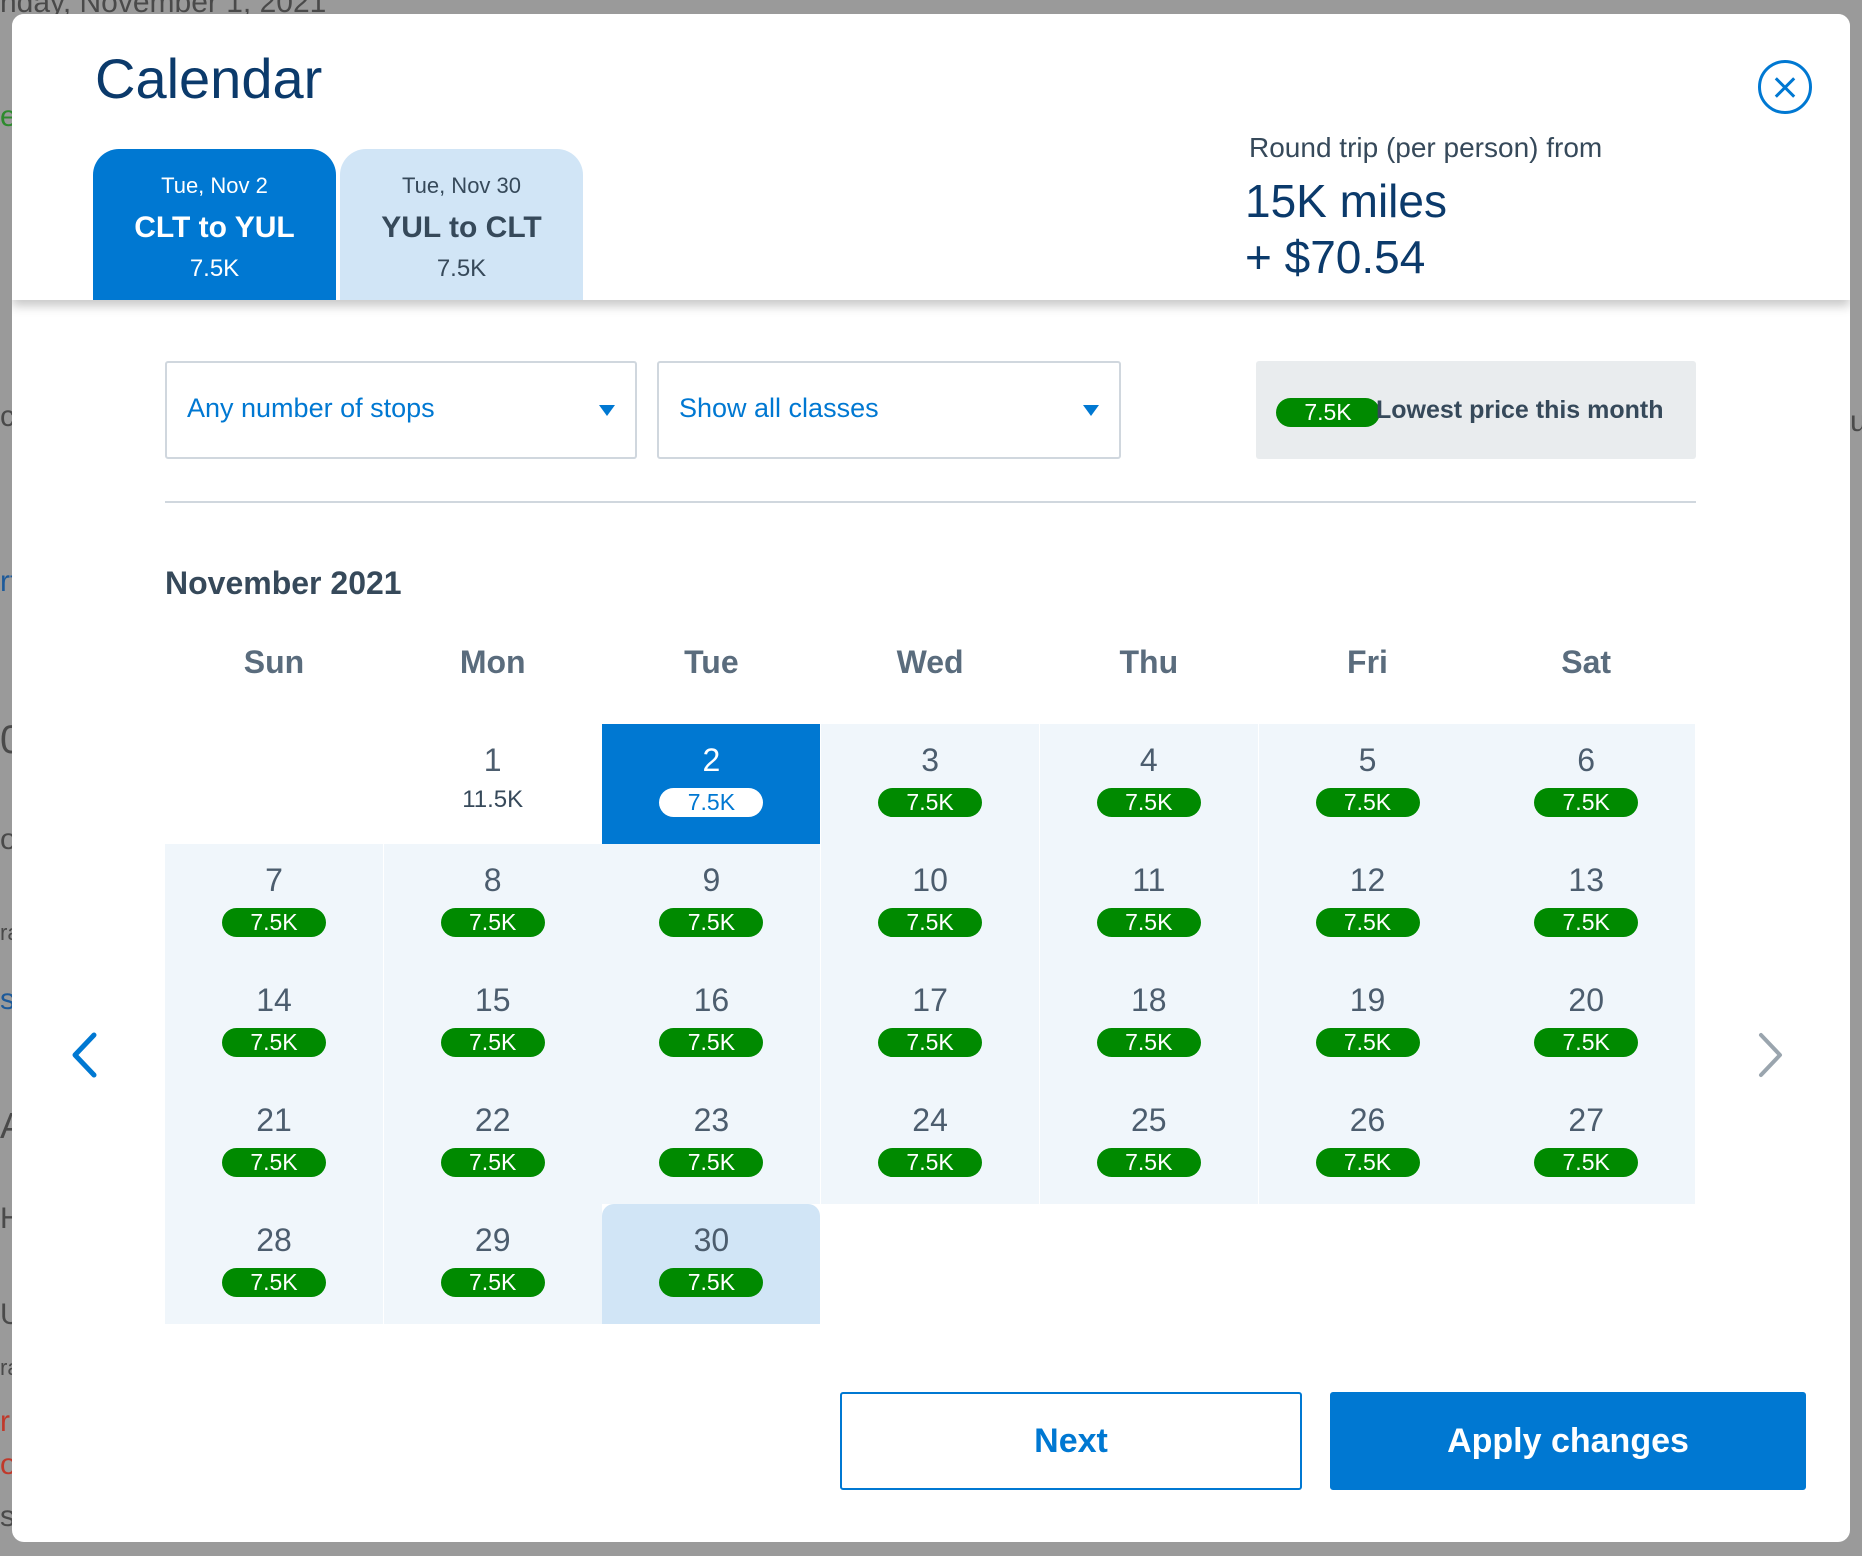 The height and width of the screenshot is (1556, 1862). Describe the element at coordinates (85, 1055) in the screenshot. I see `chevron-left-icon` at that location.